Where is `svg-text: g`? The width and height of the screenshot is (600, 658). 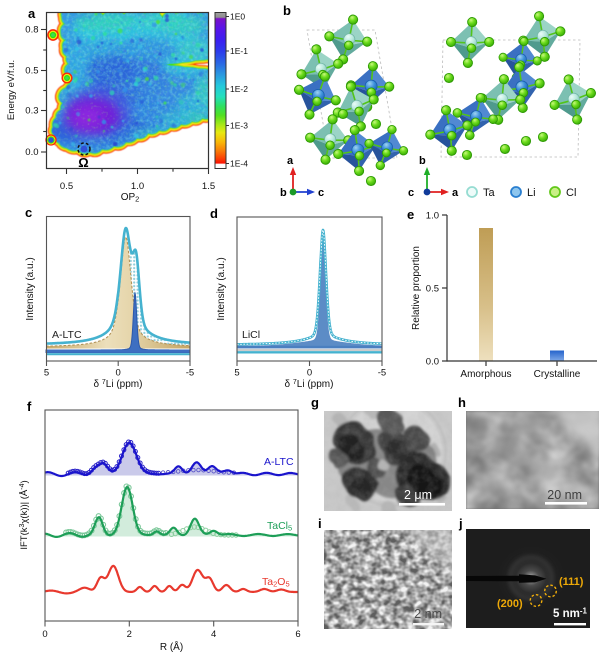
svg-text: g is located at coordinates (315, 402).